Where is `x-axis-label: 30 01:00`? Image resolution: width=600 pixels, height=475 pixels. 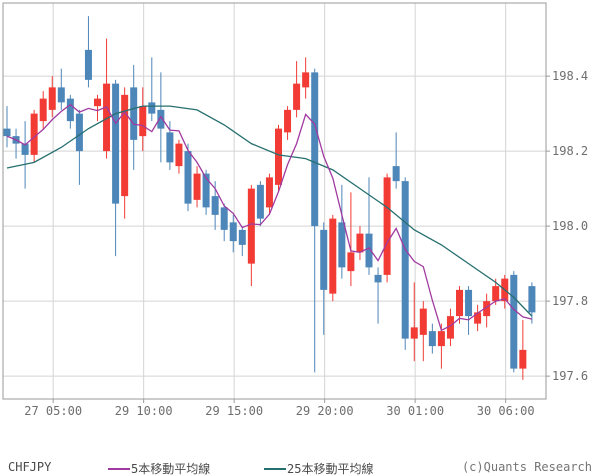
x-axis-label: 30 01:00 is located at coordinates (415, 411).